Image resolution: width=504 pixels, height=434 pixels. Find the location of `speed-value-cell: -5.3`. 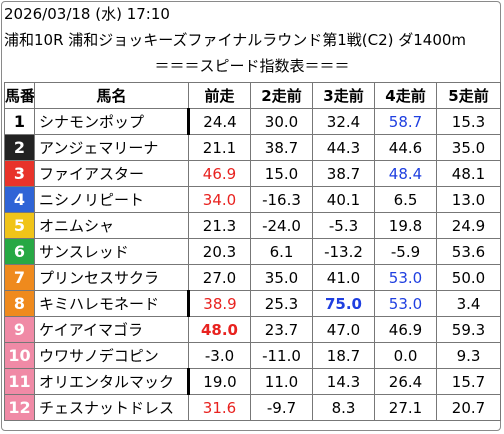

speed-value-cell: -5.3 is located at coordinates (343, 225).